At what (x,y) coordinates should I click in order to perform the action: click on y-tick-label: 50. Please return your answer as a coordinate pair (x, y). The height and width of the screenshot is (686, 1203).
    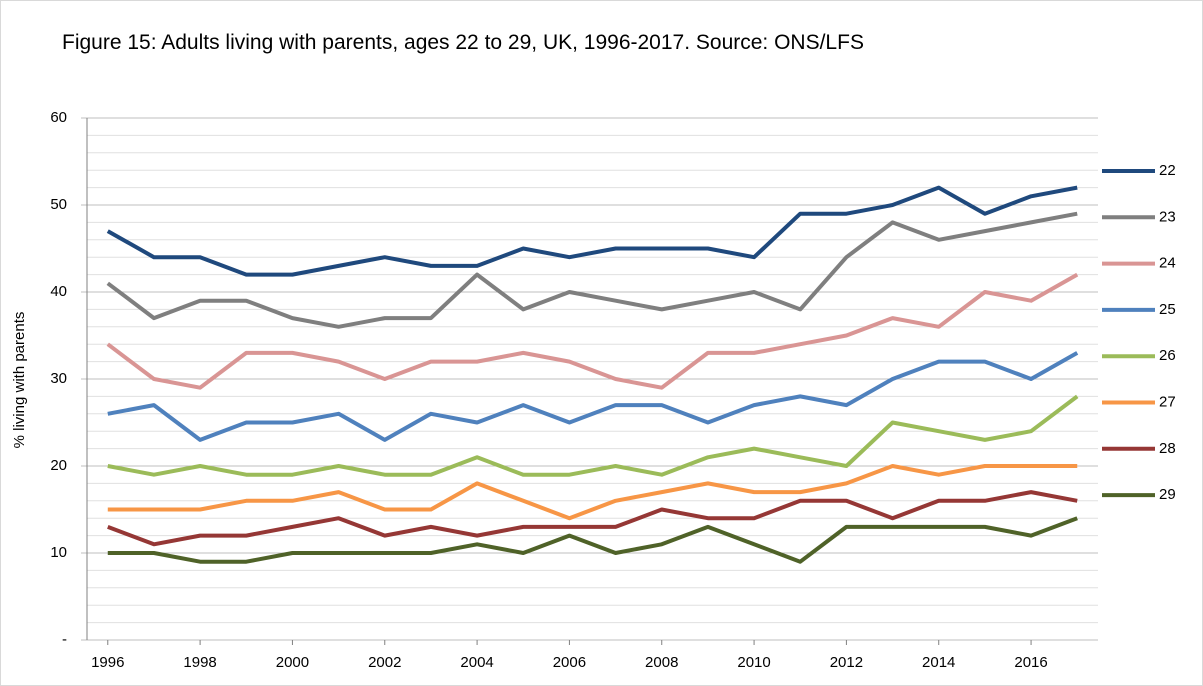
    Looking at the image, I should click on (58, 204).